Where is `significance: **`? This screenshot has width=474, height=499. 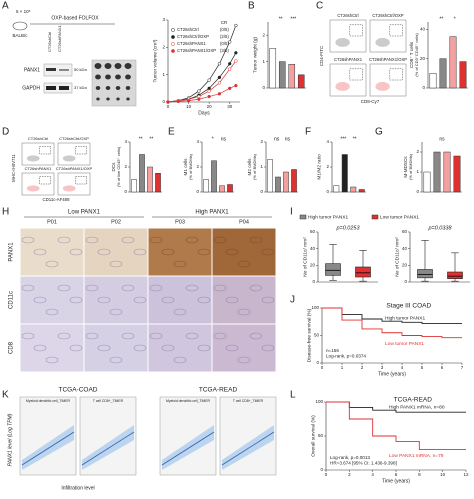
significance: ** is located at coordinates (355, 139).